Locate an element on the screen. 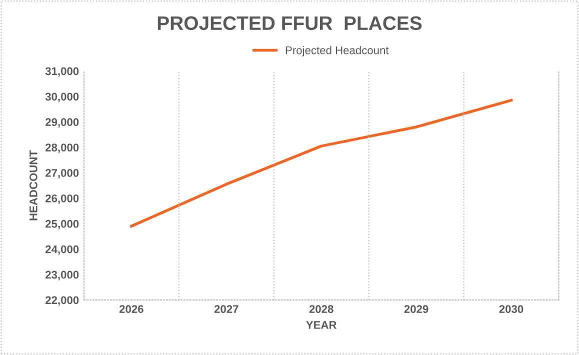 This screenshot has height=355, width=579. y-tick-label: 26,000 is located at coordinates (62, 199).